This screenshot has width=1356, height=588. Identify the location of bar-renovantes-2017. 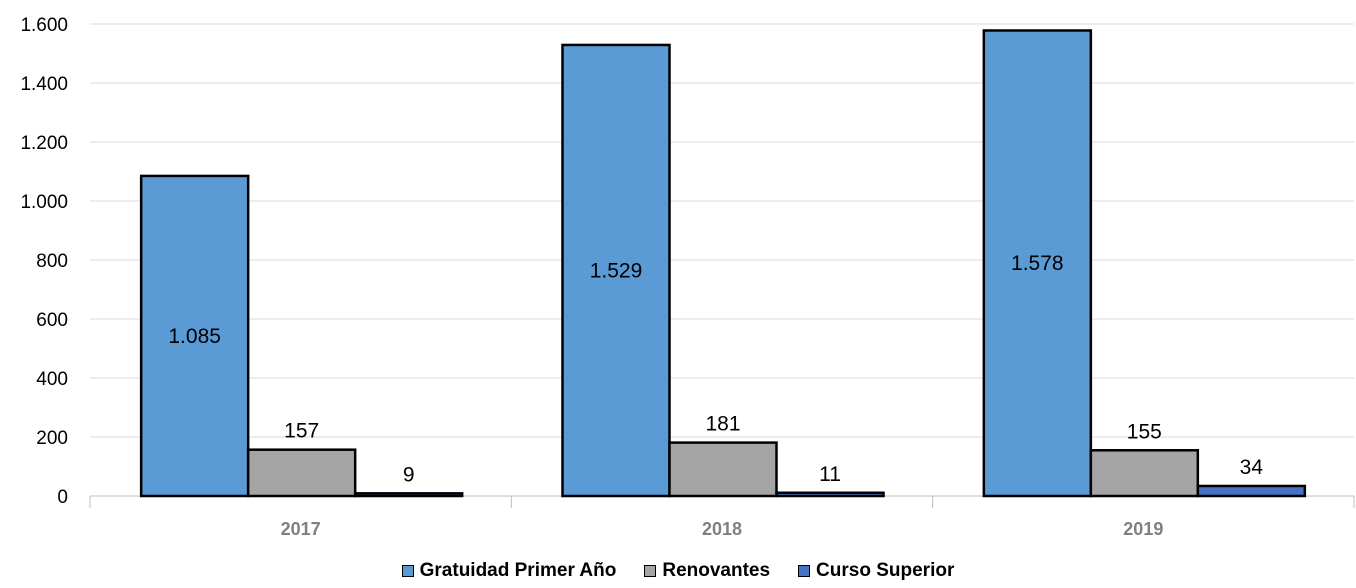
(301, 473).